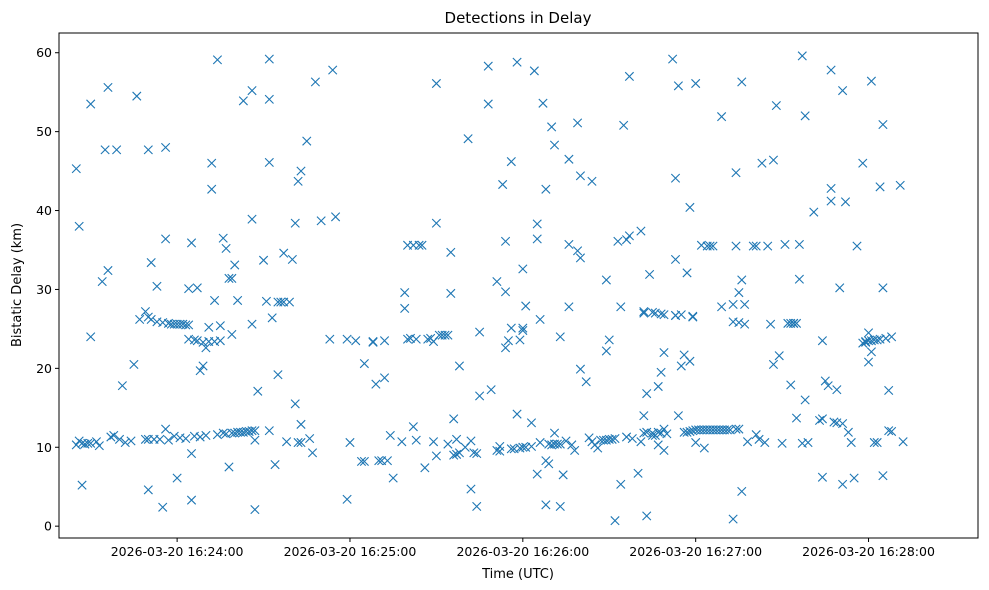 This screenshot has height=590, width=989. What do you see at coordinates (44, 52) in the screenshot?
I see `y-tick-label: 60` at bounding box center [44, 52].